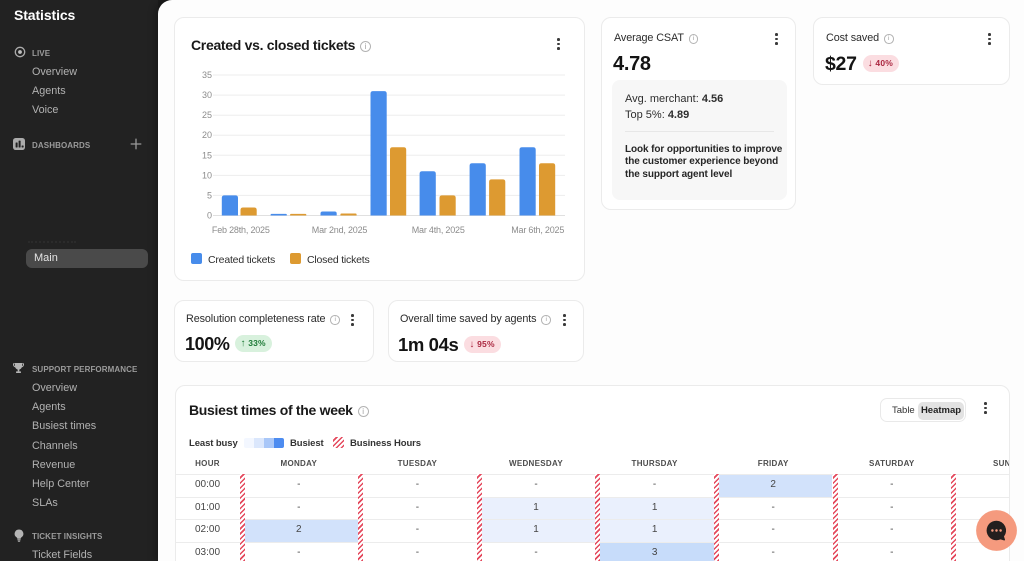  Describe the element at coordinates (207, 135) in the screenshot. I see `svg-text: 20` at that location.